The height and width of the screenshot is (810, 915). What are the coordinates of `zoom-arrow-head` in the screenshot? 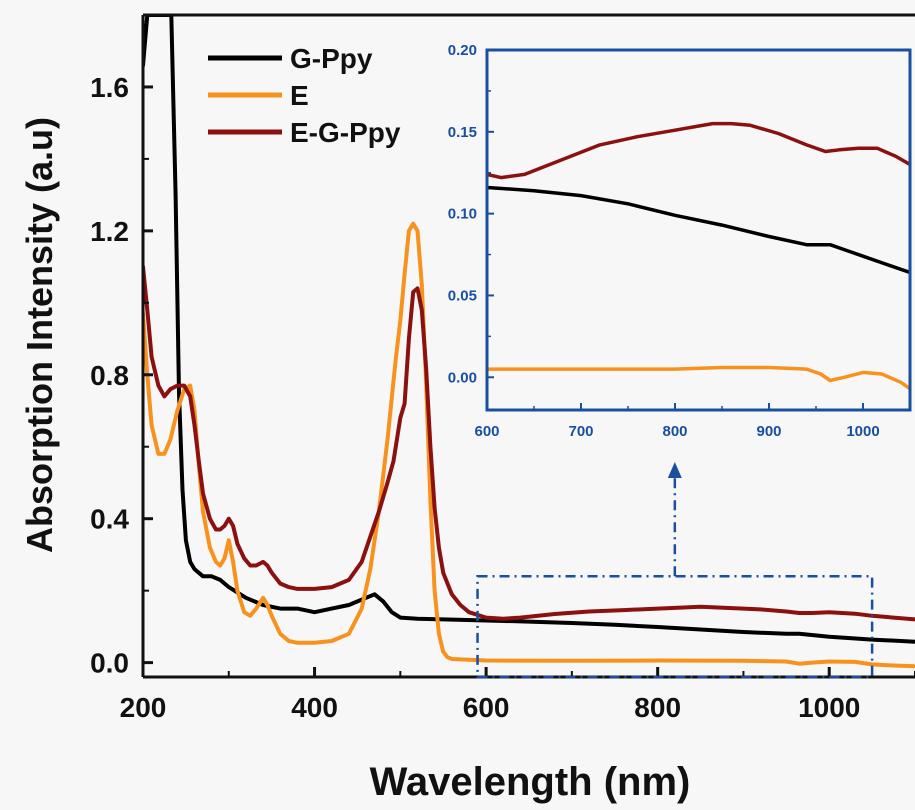 It's located at (674, 470).